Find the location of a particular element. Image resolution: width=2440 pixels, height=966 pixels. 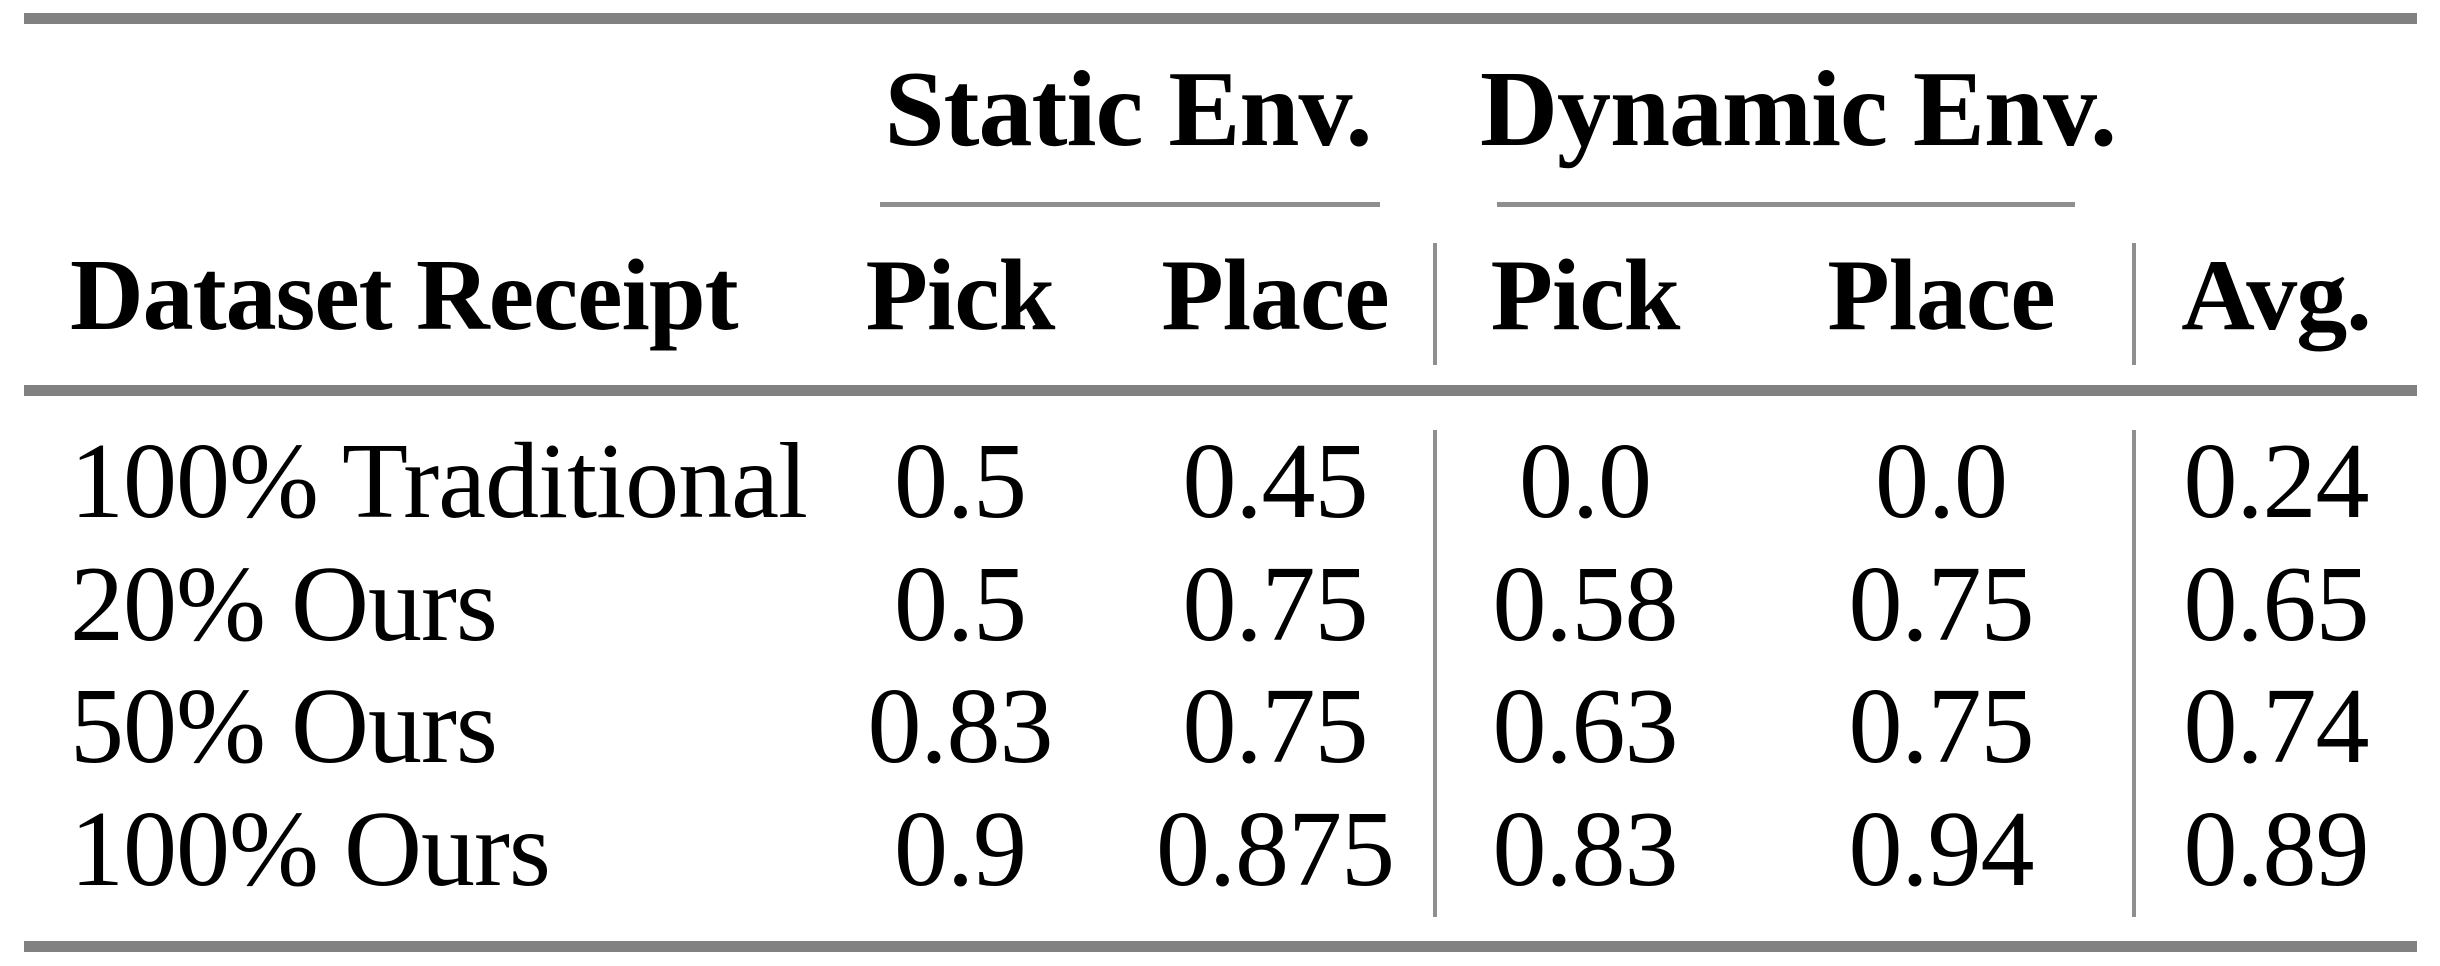

column-header-dynamic-place: Place is located at coordinates (1941, 295).